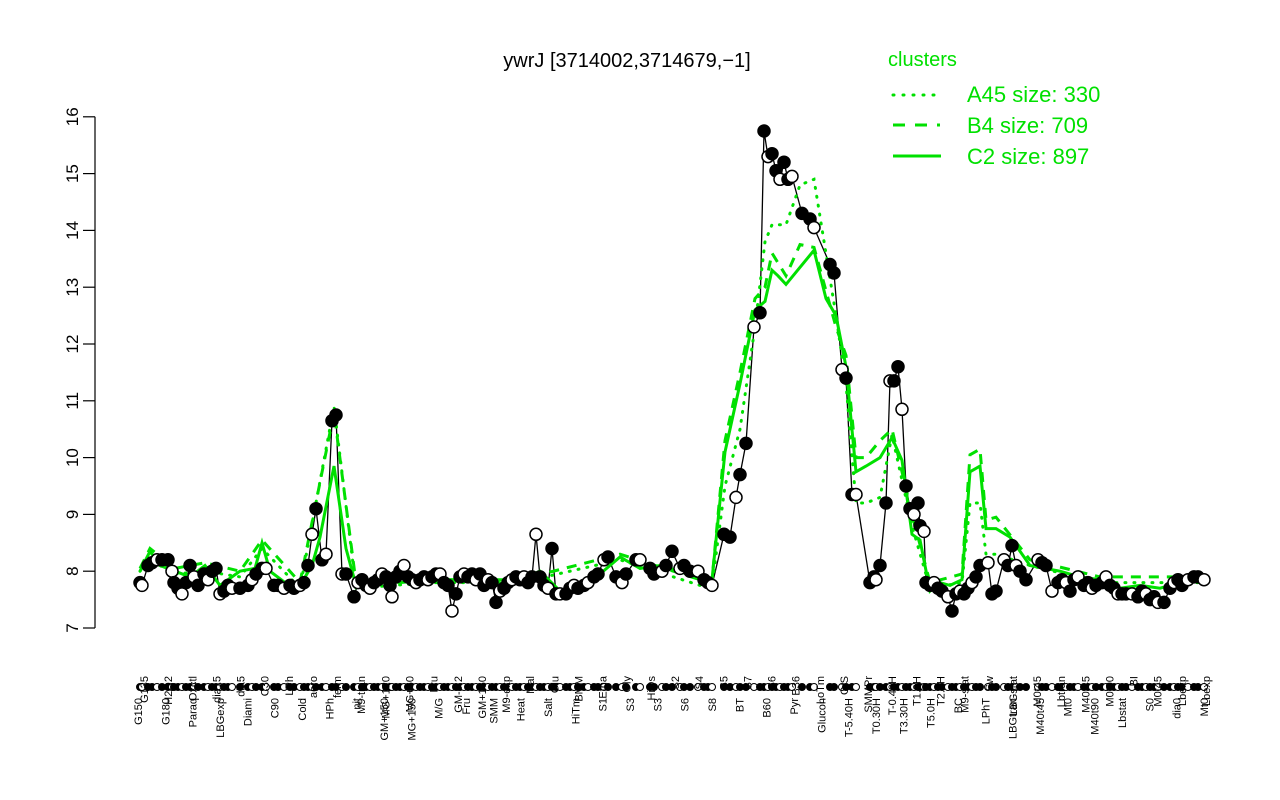  I want to click on x-tick-label: Lbstat, so click(1123, 713).